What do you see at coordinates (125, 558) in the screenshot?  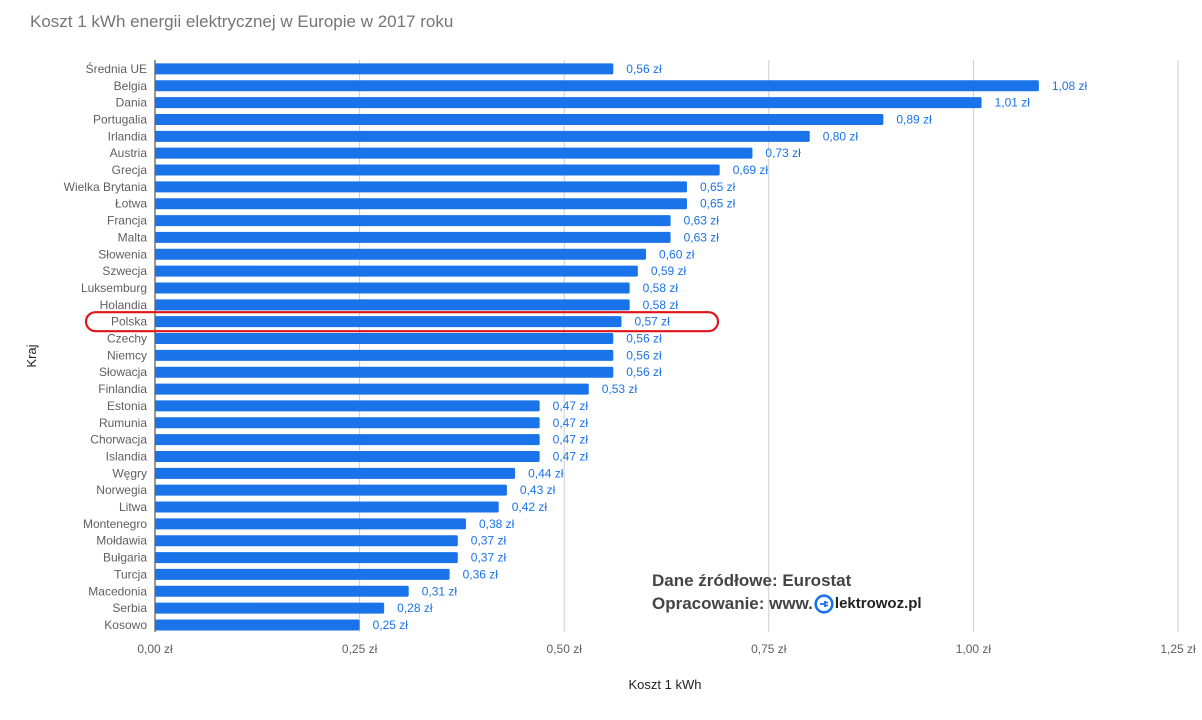 I see `category-label: Bułgaria` at bounding box center [125, 558].